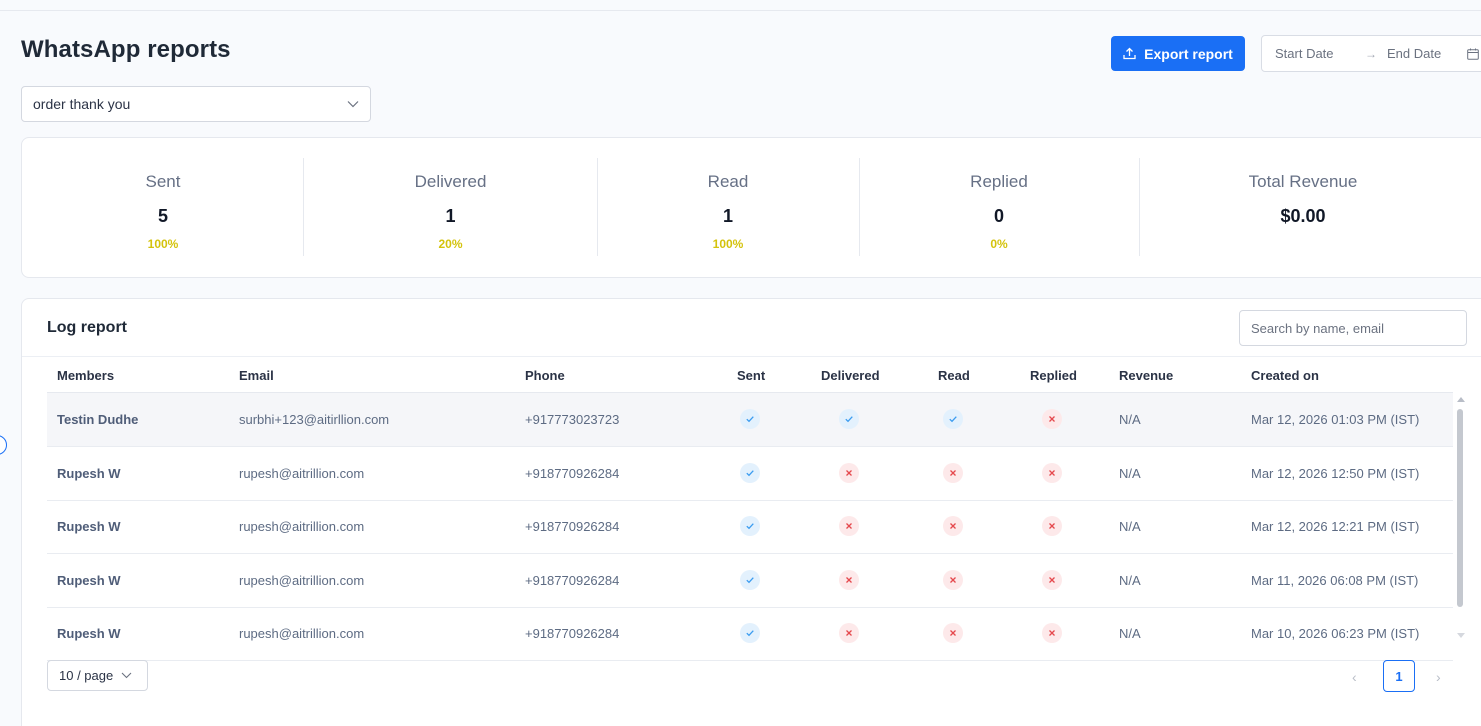 This screenshot has height=726, width=1481. I want to click on table-scrollbar, so click(1460, 517).